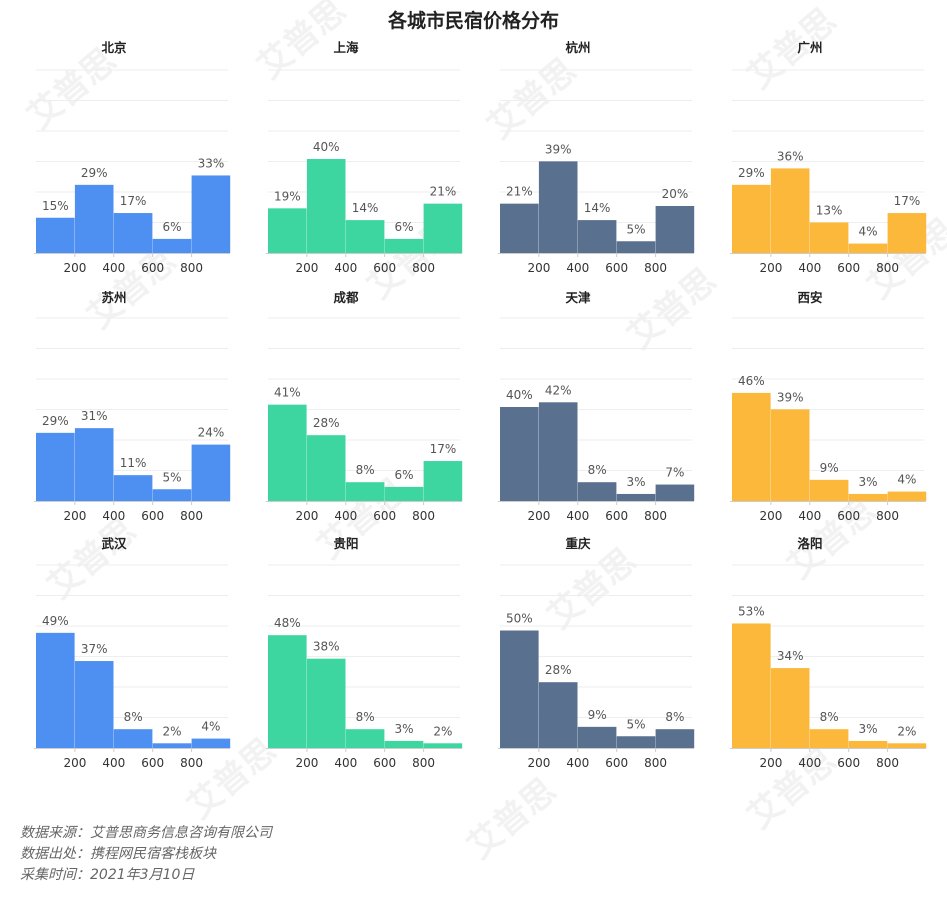 The width and height of the screenshot is (947, 905). I want to click on bar-value-label: 5%, so click(635, 229).